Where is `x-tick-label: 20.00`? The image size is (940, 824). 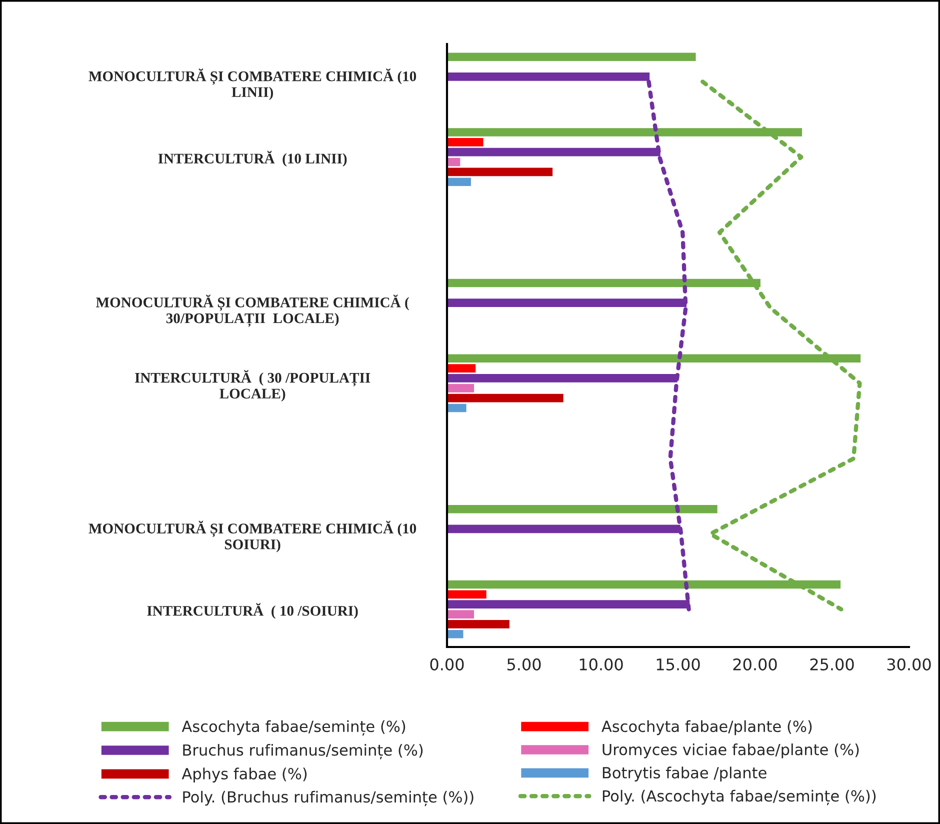
x-tick-label: 20.00 is located at coordinates (755, 664).